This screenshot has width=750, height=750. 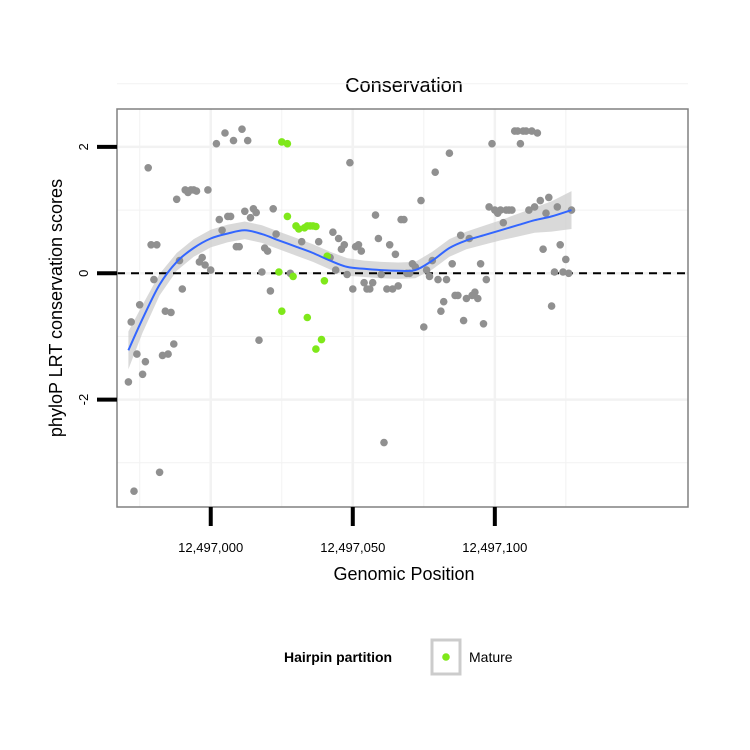 I want to click on legend-title: Hairpin partition, so click(x=338, y=657).